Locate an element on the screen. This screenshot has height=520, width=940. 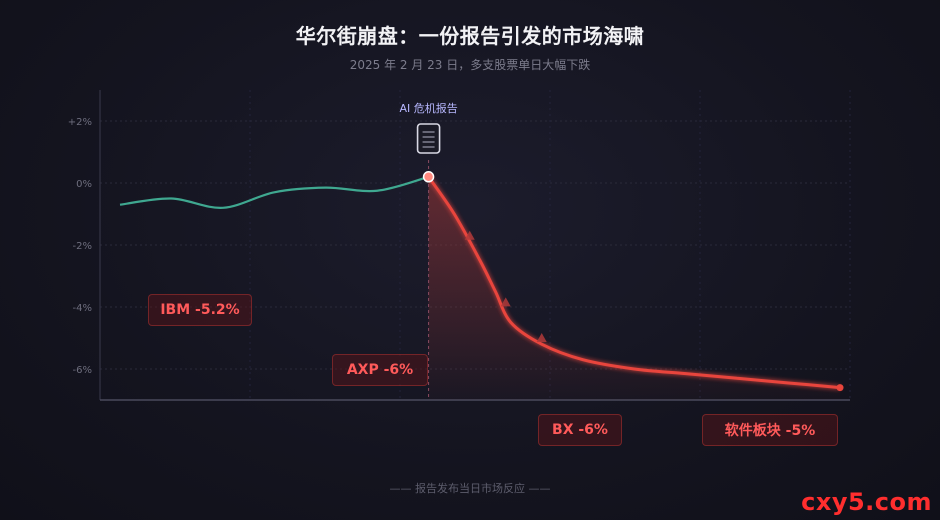
y-tick-label: +2% is located at coordinates (80, 122).